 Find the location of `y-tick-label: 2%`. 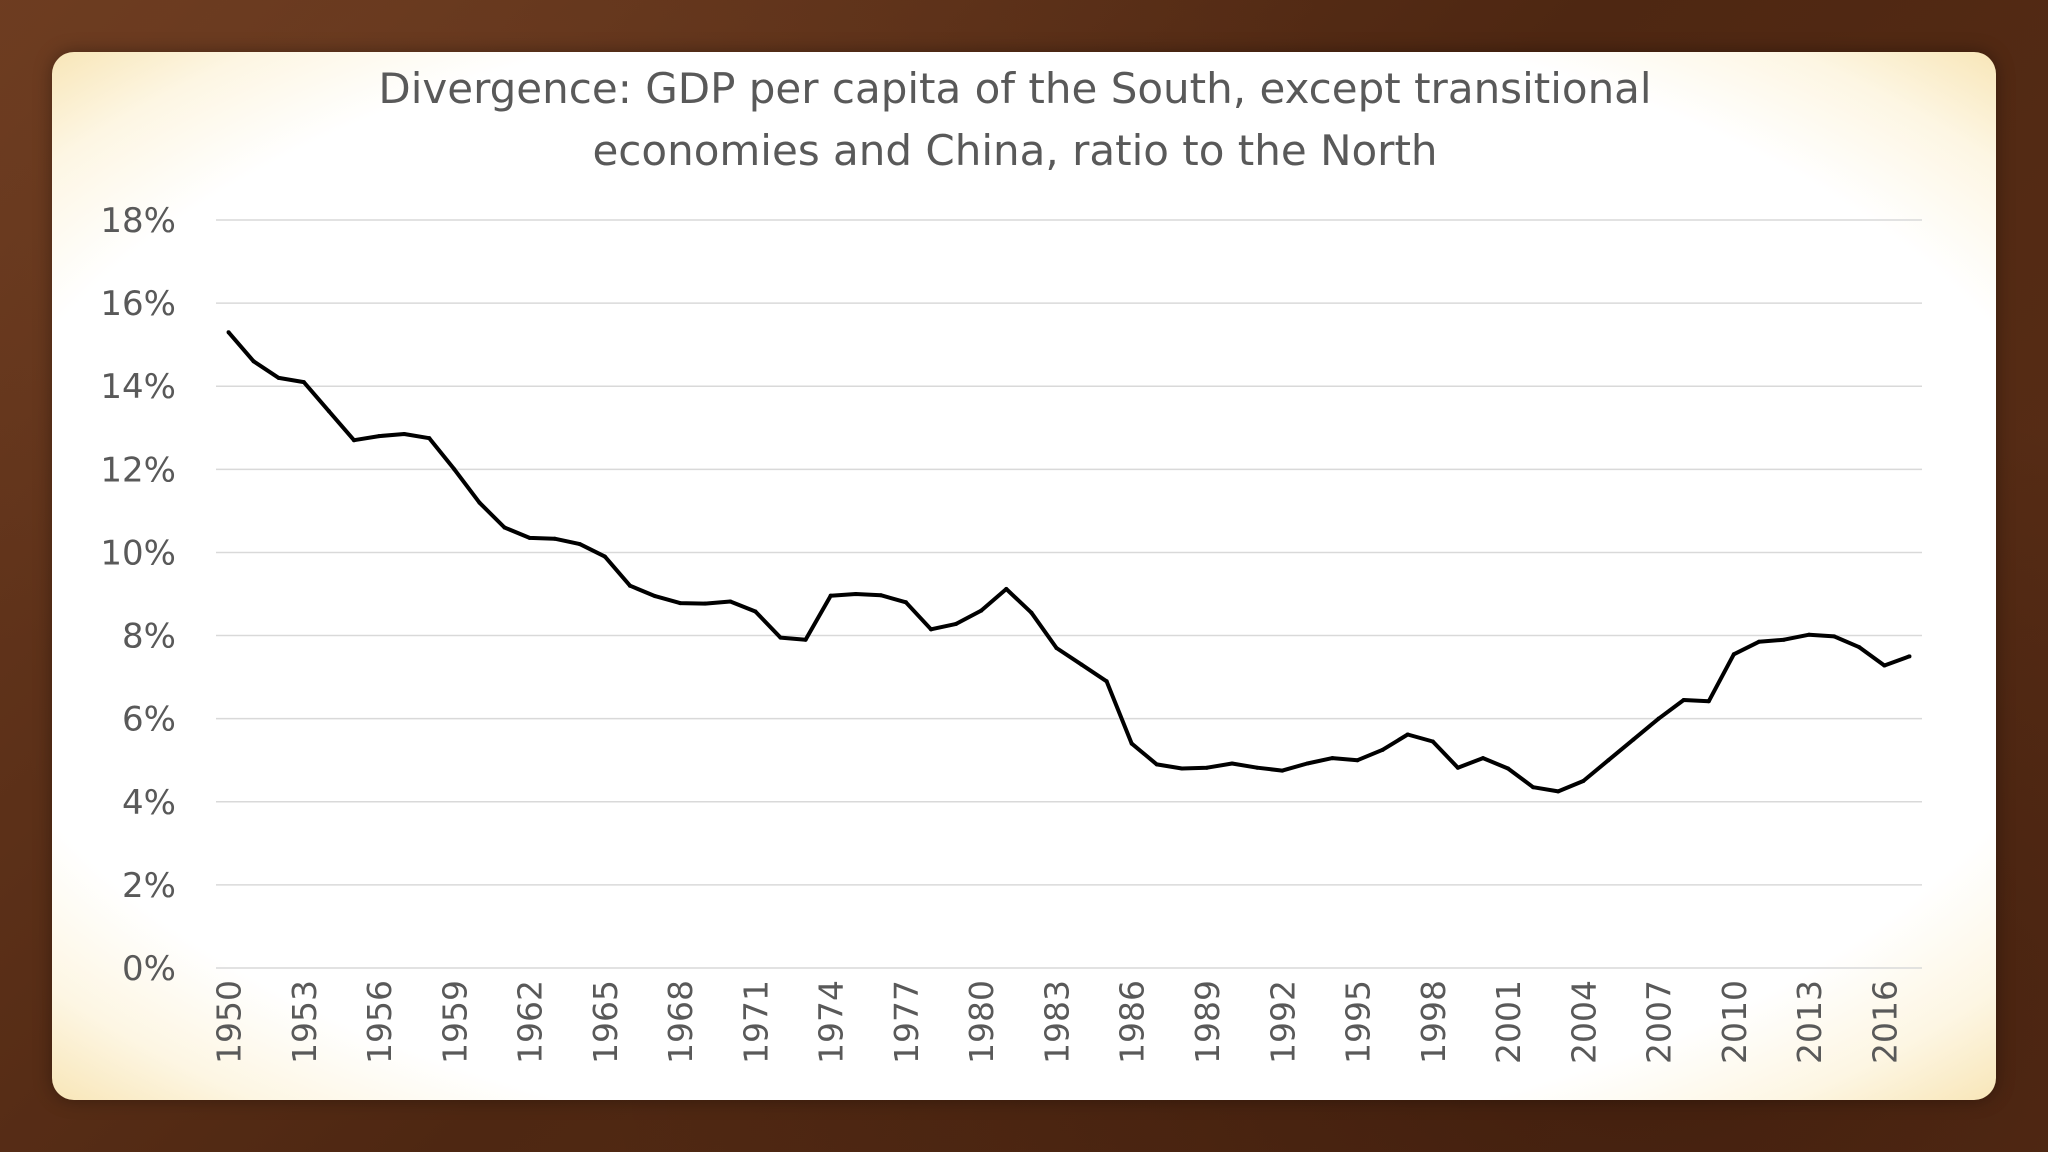

y-tick-label: 2% is located at coordinates (149, 886).